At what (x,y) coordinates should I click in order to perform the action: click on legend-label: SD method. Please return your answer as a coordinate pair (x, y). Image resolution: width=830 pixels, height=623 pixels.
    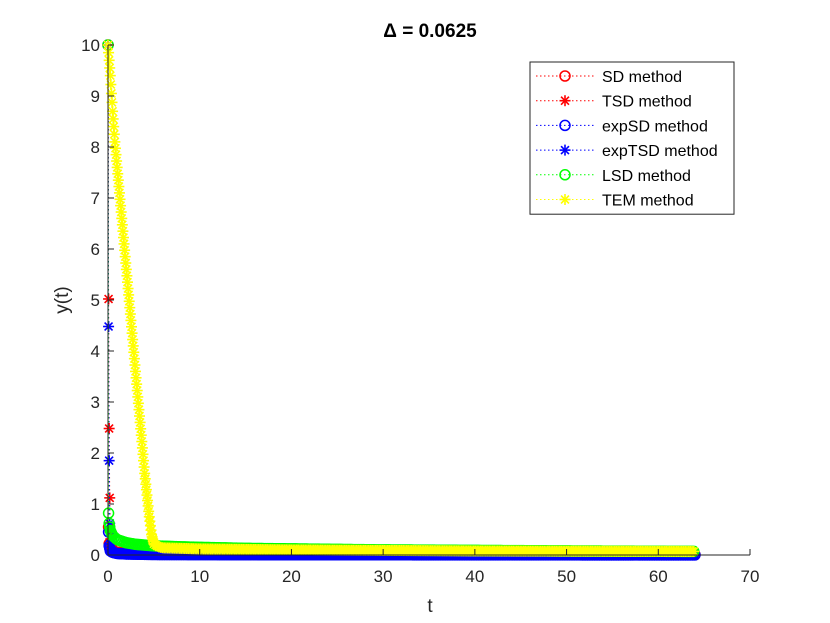
    Looking at the image, I should click on (642, 77).